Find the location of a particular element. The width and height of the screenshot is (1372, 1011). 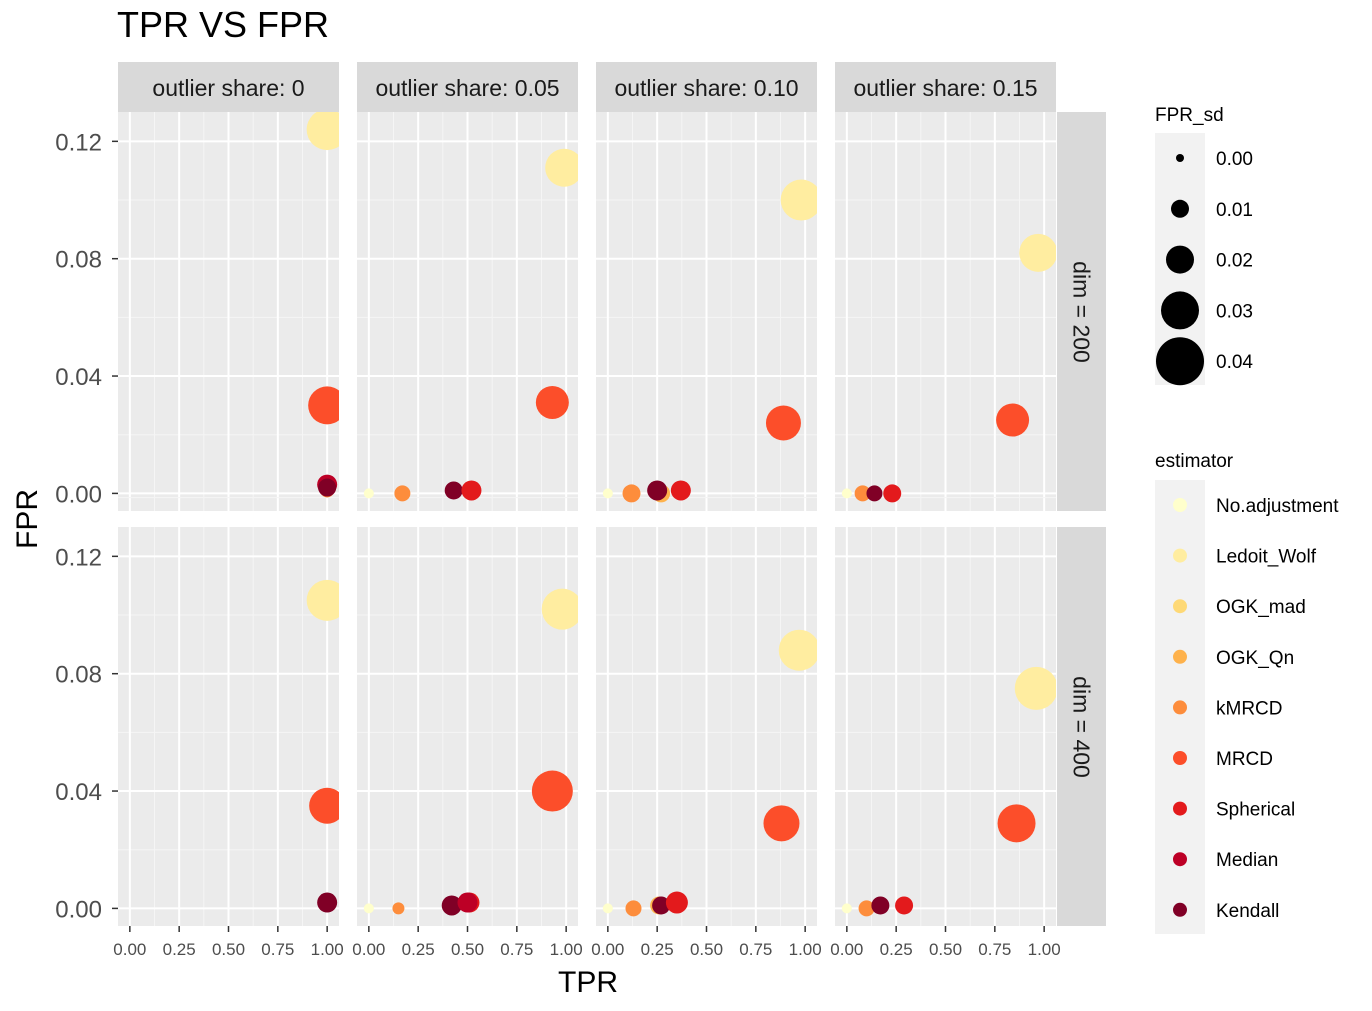

facet-strip-row is located at coordinates (1081, 726).